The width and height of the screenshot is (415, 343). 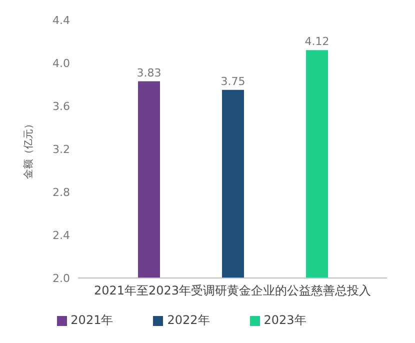 What do you see at coordinates (61, 63) in the screenshot?
I see `y-tick-label: 4.0` at bounding box center [61, 63].